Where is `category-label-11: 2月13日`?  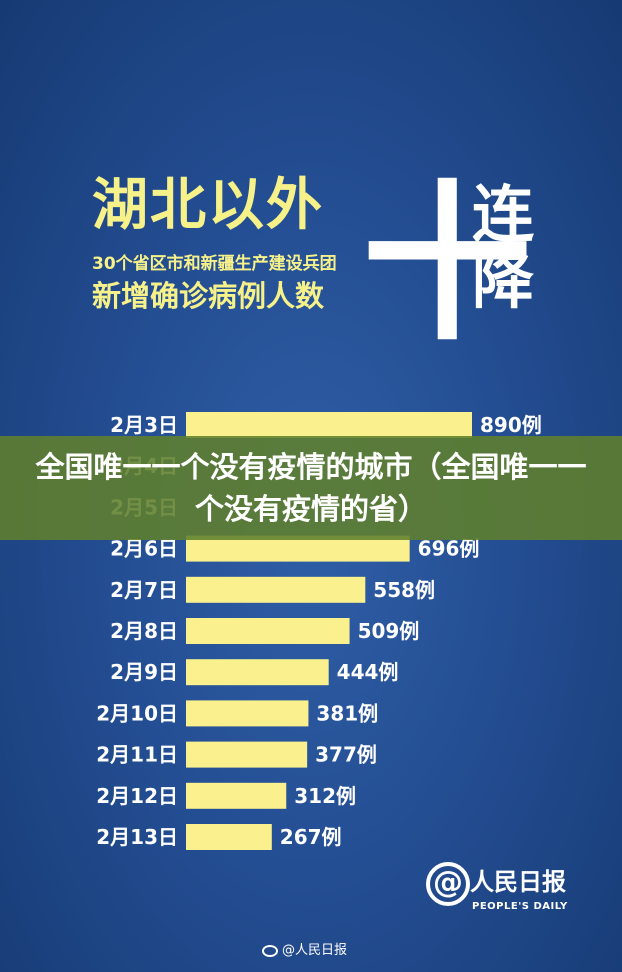 category-label-11: 2月13日 is located at coordinates (137, 837).